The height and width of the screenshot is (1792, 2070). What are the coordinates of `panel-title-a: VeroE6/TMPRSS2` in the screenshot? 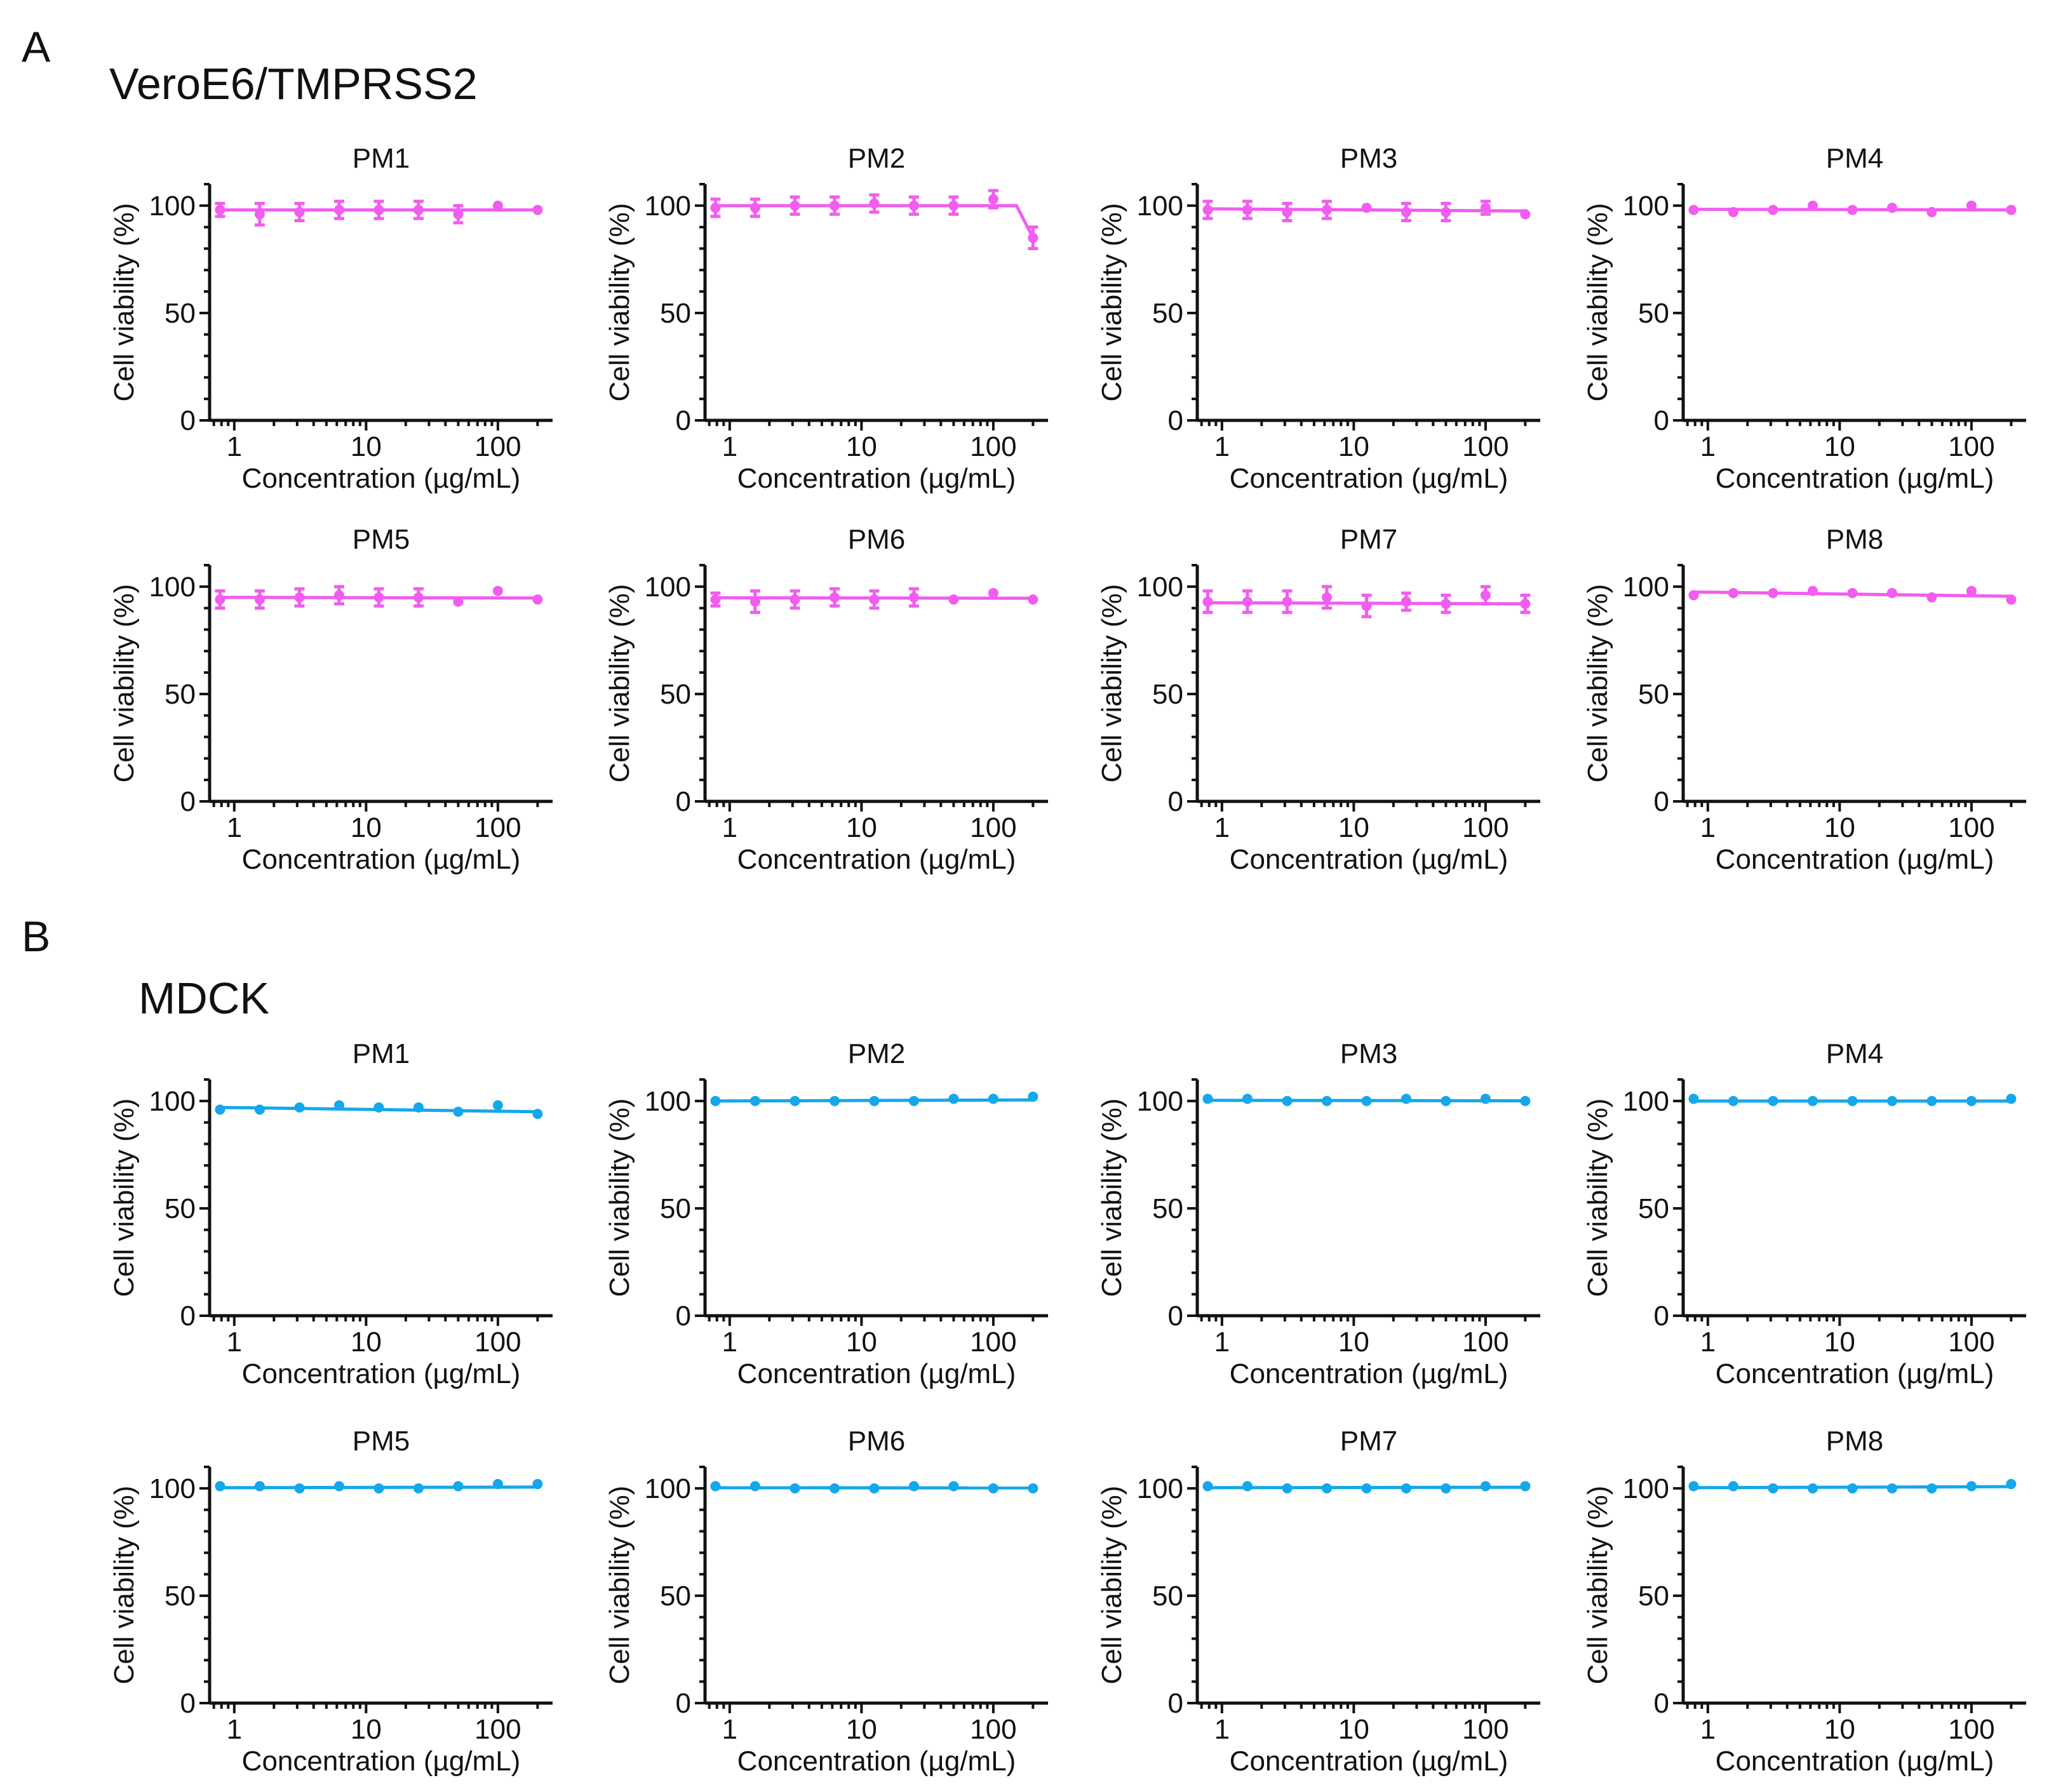 It's located at (293, 84).